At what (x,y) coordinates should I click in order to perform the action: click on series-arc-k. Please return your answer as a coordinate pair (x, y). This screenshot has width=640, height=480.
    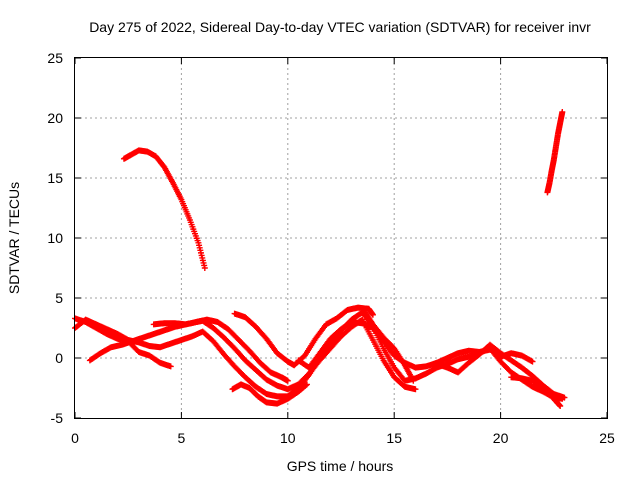
    Looking at the image, I should click on (536, 391).